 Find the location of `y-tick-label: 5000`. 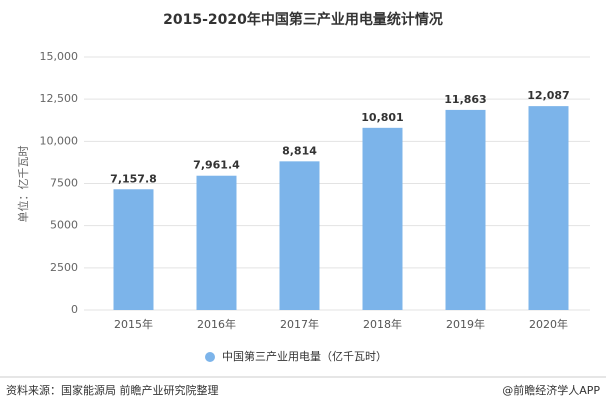

y-tick-label: 5000 is located at coordinates (64, 225).